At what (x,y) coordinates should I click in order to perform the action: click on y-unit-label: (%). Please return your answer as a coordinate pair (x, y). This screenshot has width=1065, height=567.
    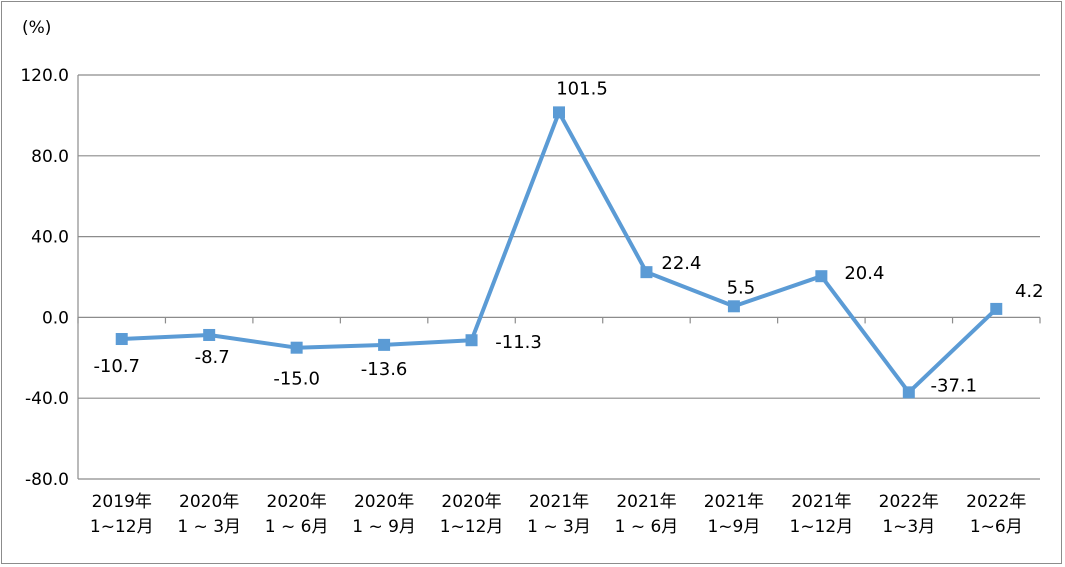
    Looking at the image, I should click on (36, 28).